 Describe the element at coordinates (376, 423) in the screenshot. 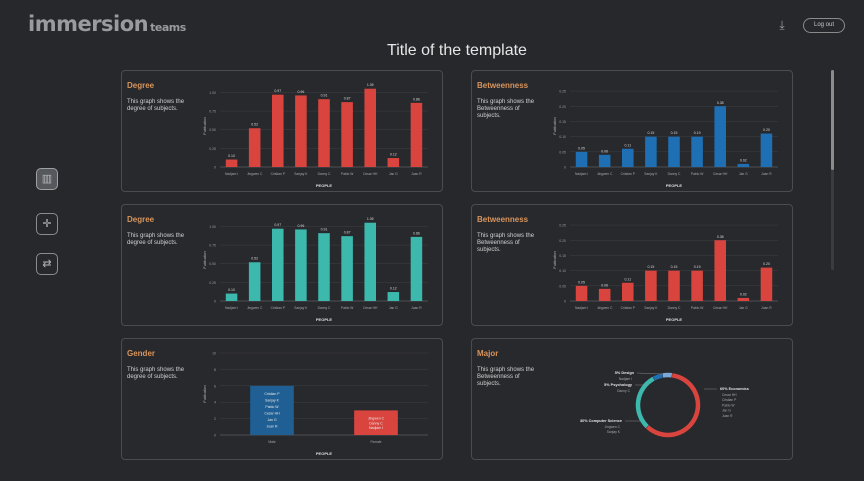

I see `member-label: Danny C` at that location.